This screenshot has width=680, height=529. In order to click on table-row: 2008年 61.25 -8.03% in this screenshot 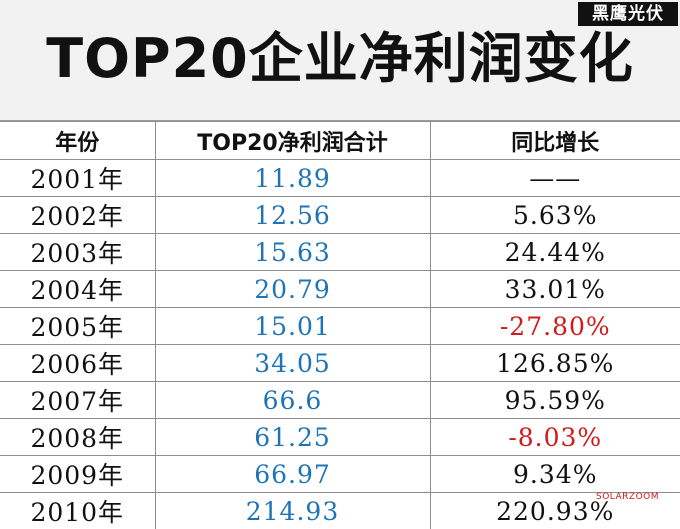, I will do `click(340, 437)`.